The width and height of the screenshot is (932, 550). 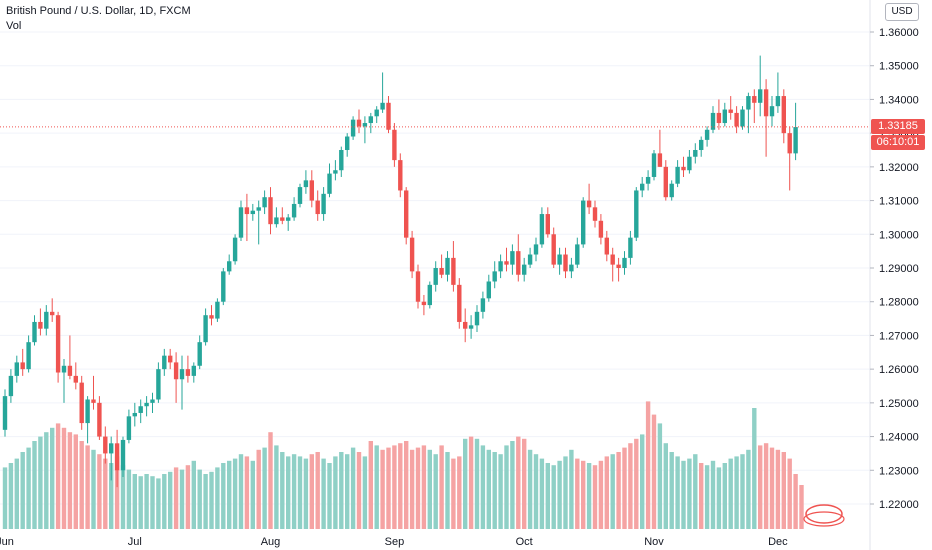 I want to click on time-axis: Jun Jul Aug Sep Oct Nov Dec, so click(x=394, y=542).